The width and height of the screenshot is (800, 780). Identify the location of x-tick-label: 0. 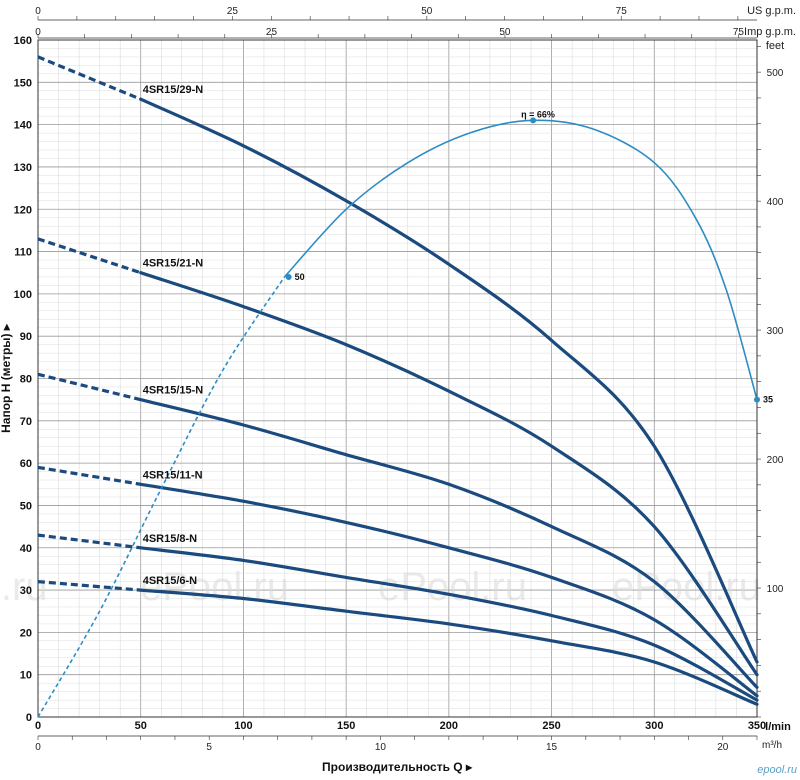
(38, 726).